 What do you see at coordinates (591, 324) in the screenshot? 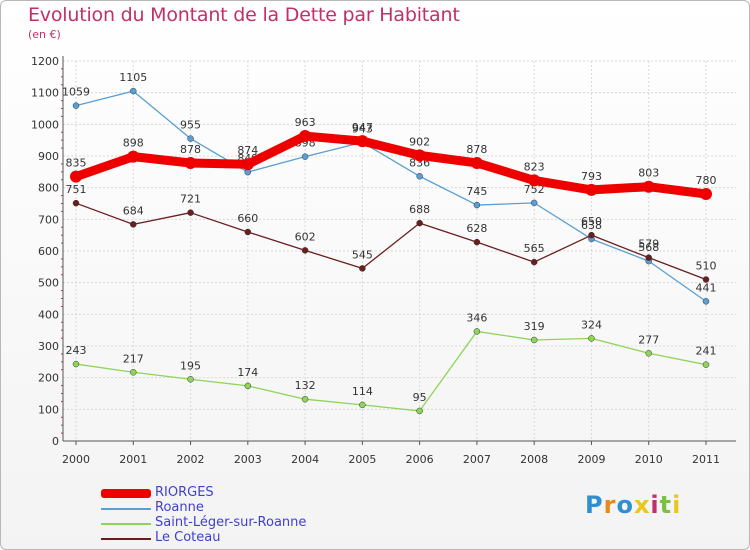
I see `data-label-saint-l-ger-sur-roanne: 324` at bounding box center [591, 324].